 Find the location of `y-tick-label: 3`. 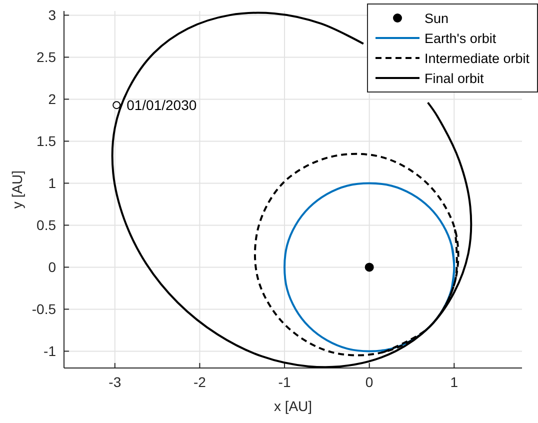

y-tick-label: 3 is located at coordinates (52, 15).